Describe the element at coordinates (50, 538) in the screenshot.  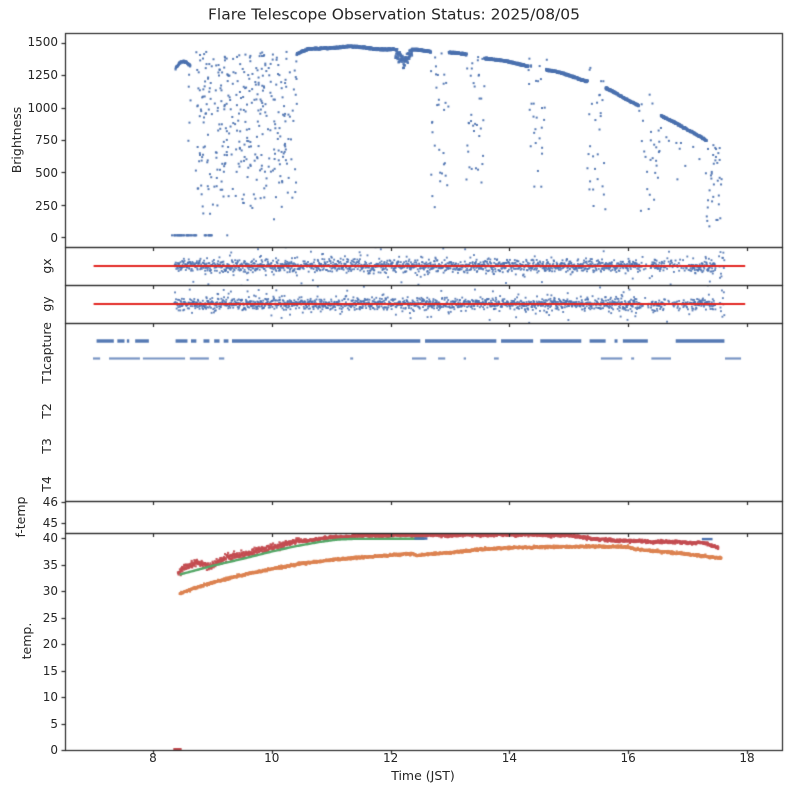
I see `ytick-temp-40: 40` at that location.